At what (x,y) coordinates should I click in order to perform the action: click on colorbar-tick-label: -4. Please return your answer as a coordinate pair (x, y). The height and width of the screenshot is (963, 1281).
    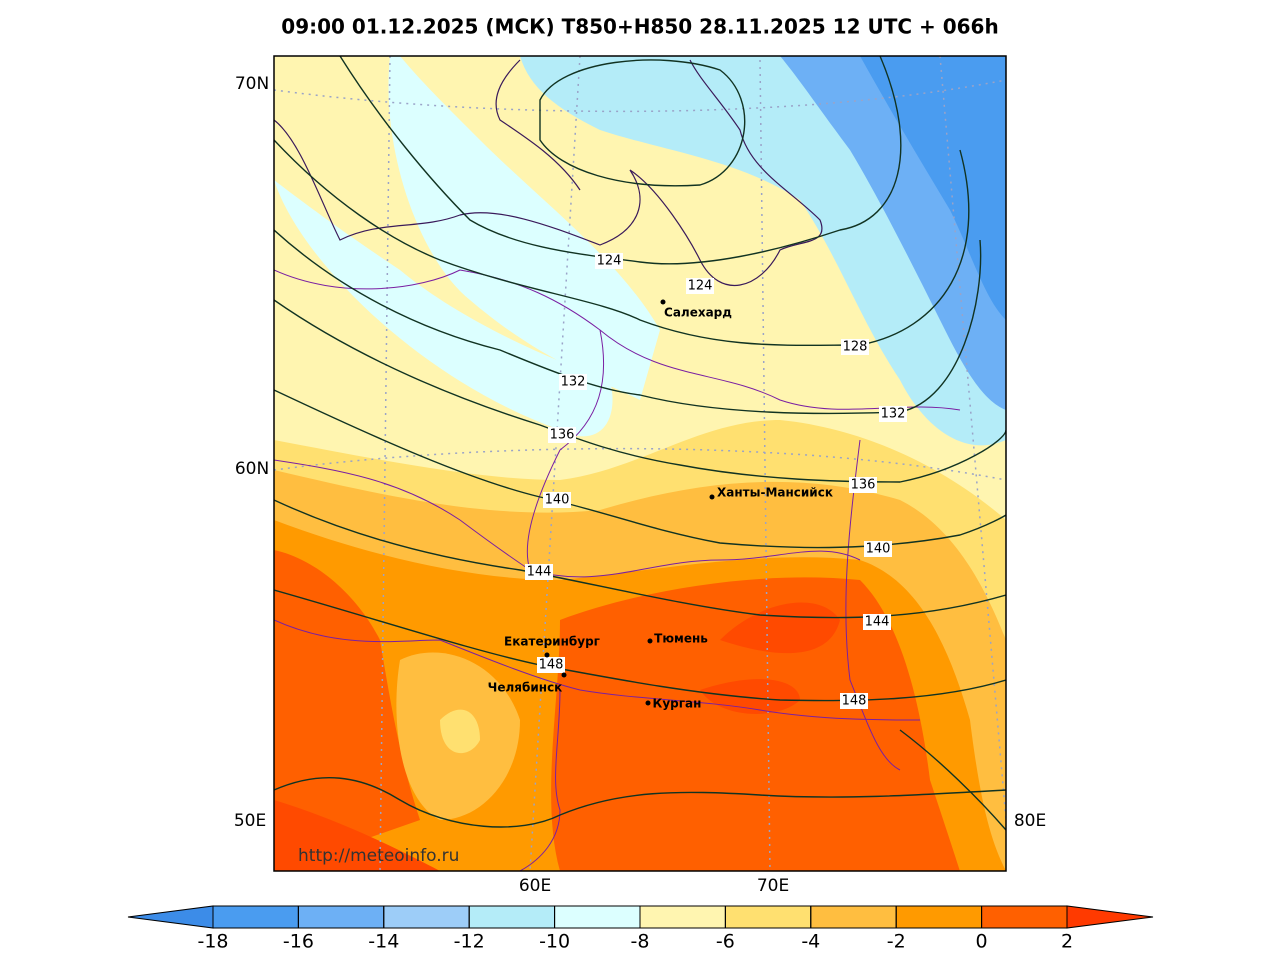
    Looking at the image, I should click on (810, 942).